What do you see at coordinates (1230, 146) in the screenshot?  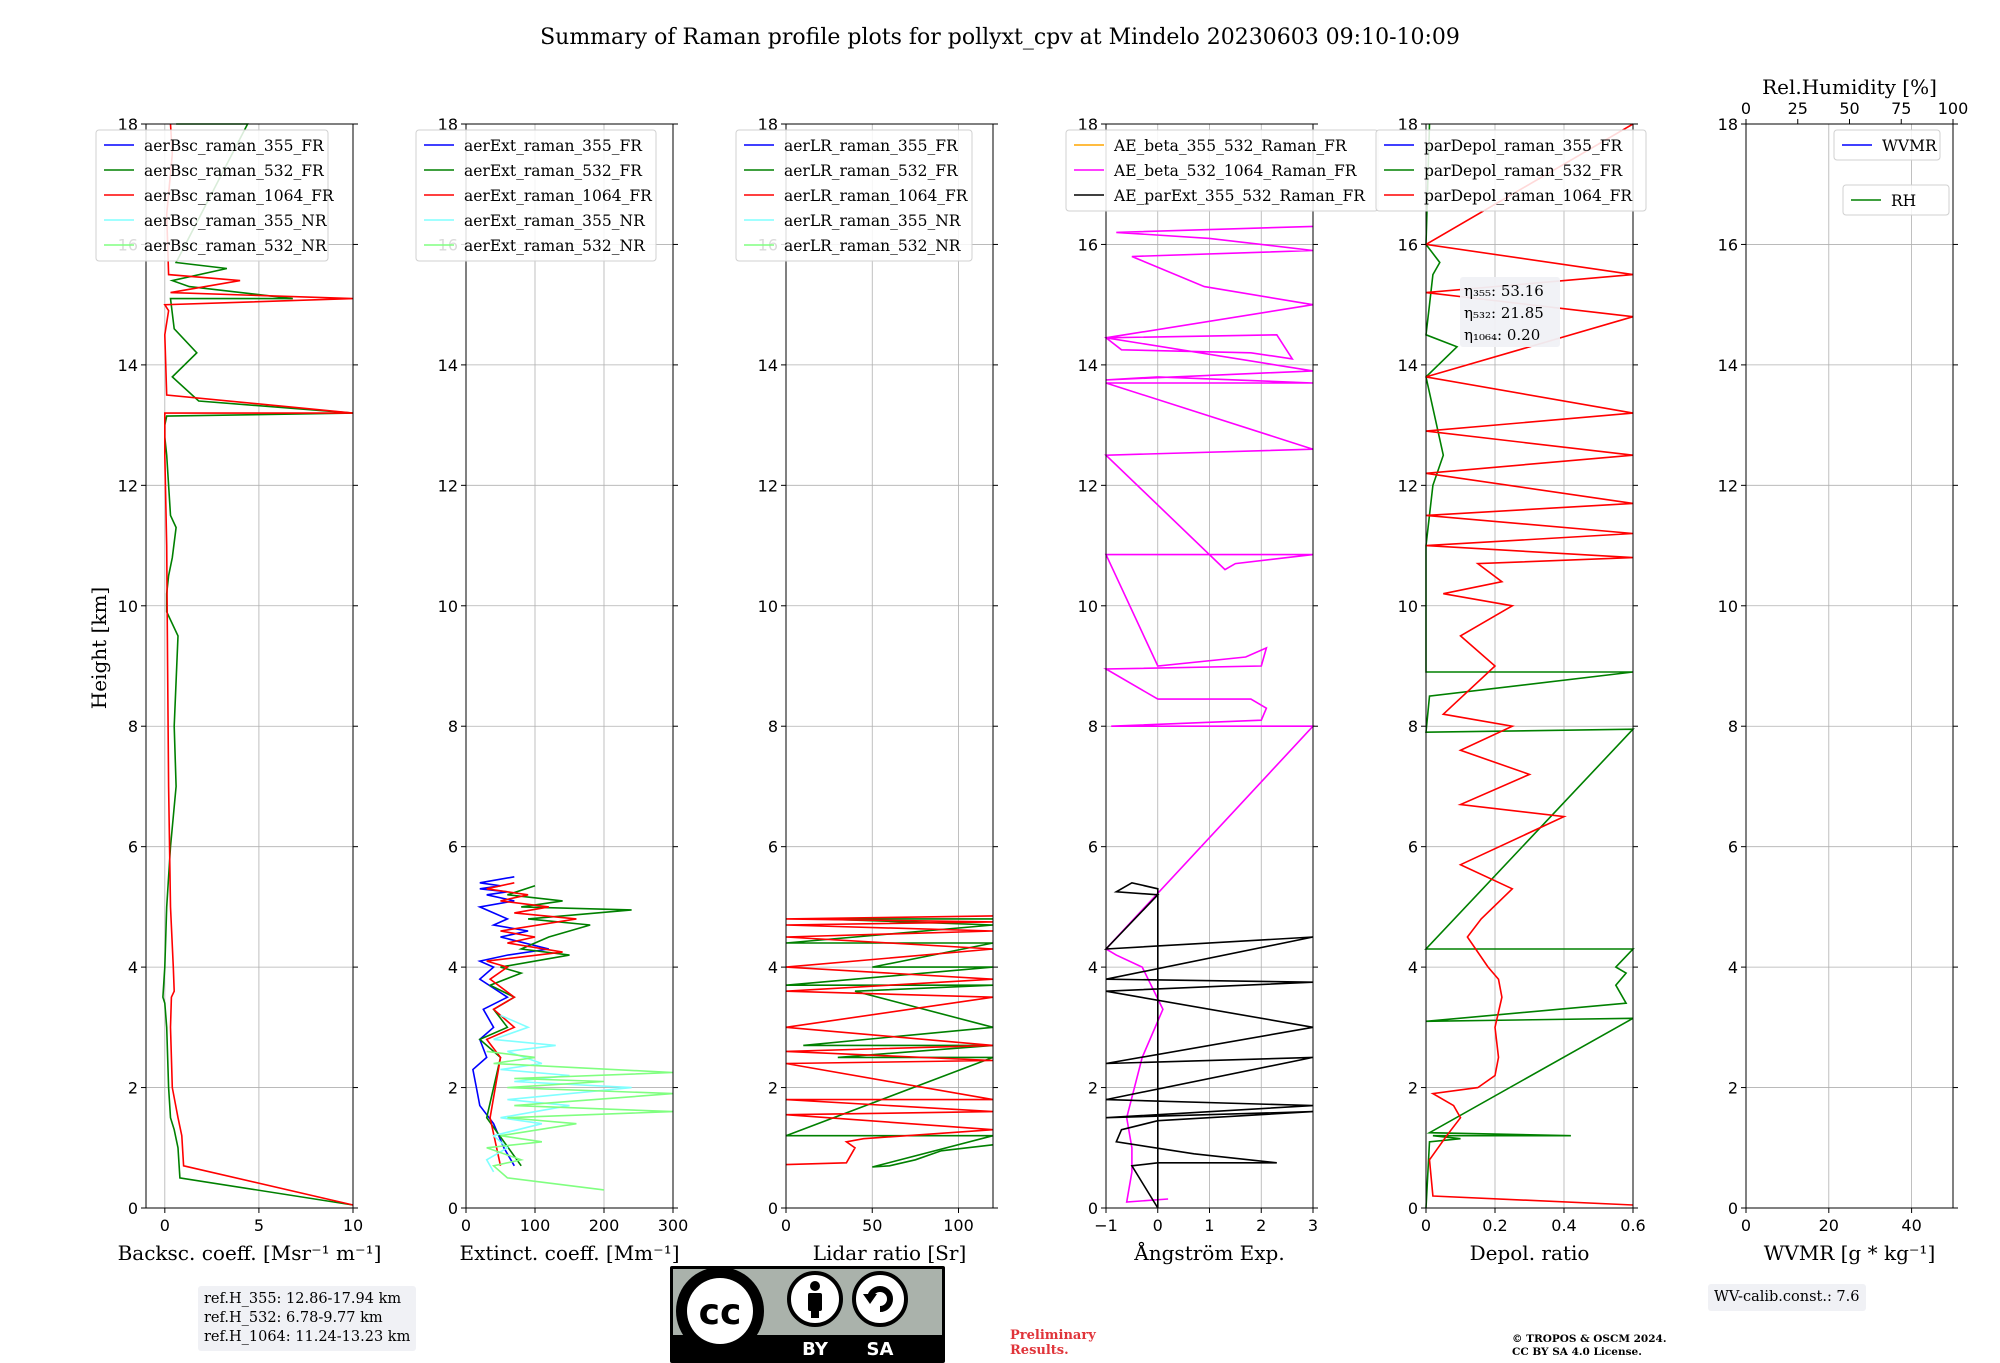 I see `legend-label: AE_beta_355_532_Raman_FR` at bounding box center [1230, 146].